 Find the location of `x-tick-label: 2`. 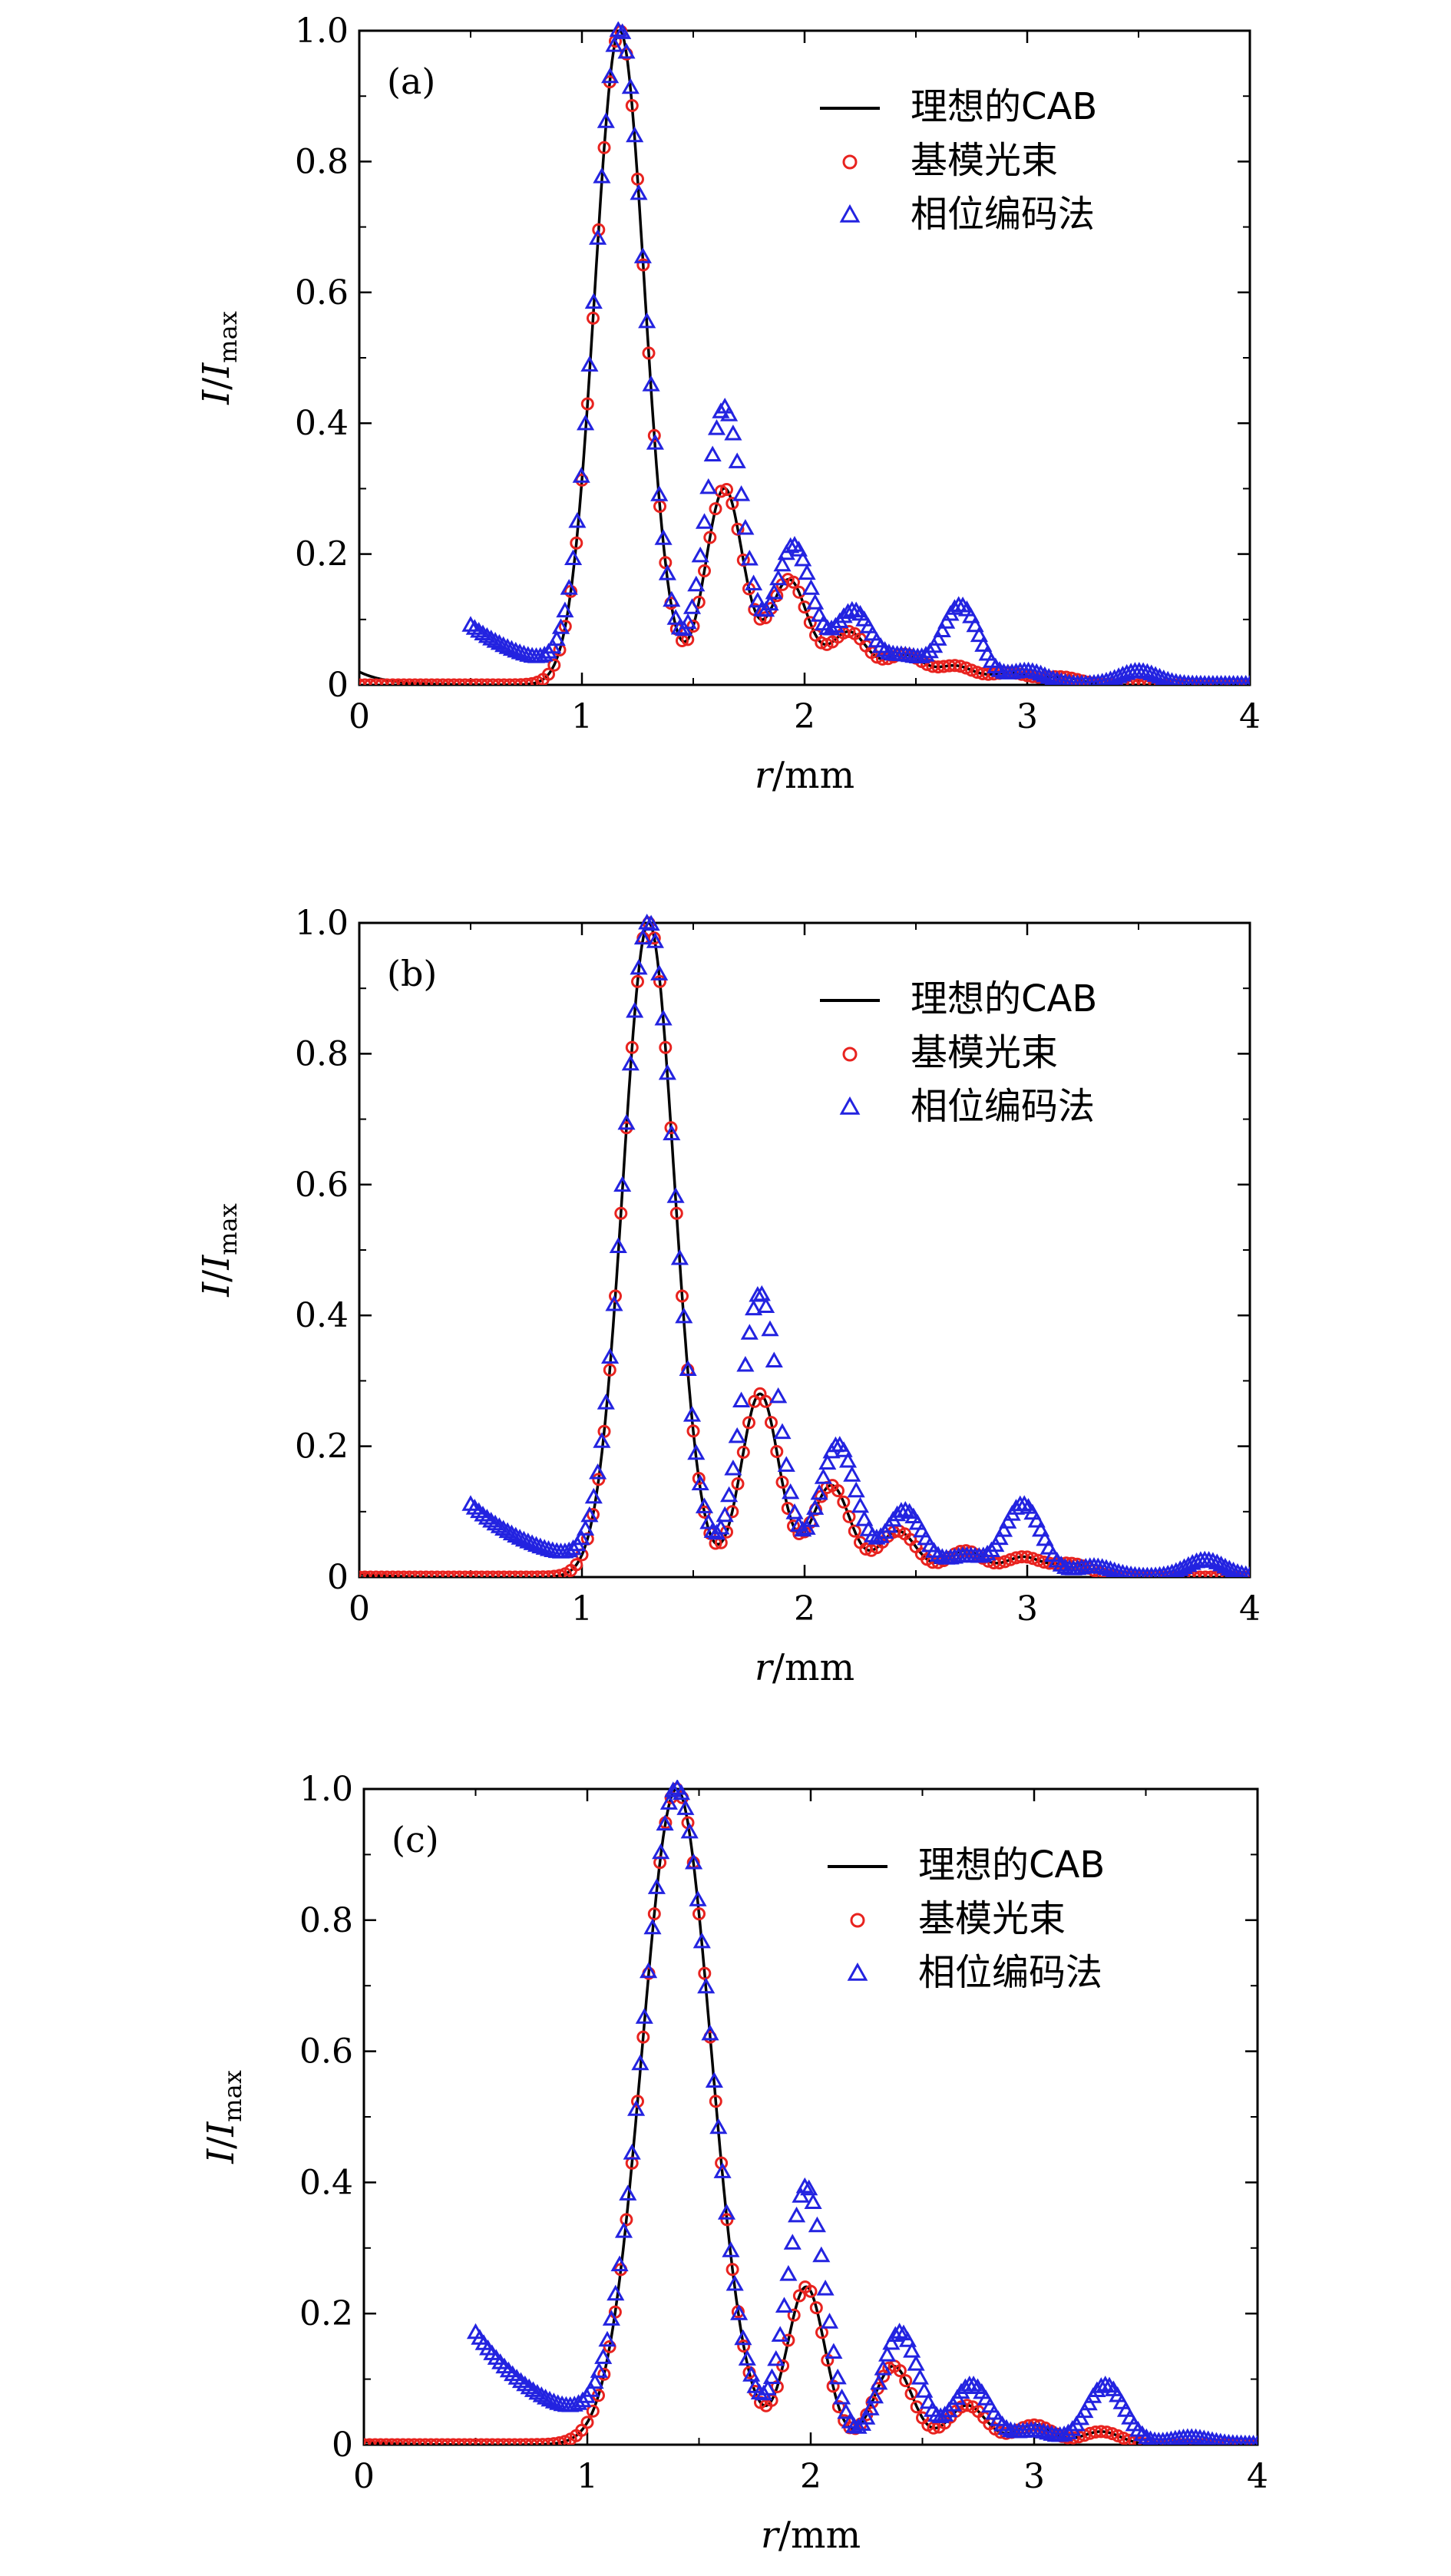

x-tick-label: 2 is located at coordinates (804, 1609).